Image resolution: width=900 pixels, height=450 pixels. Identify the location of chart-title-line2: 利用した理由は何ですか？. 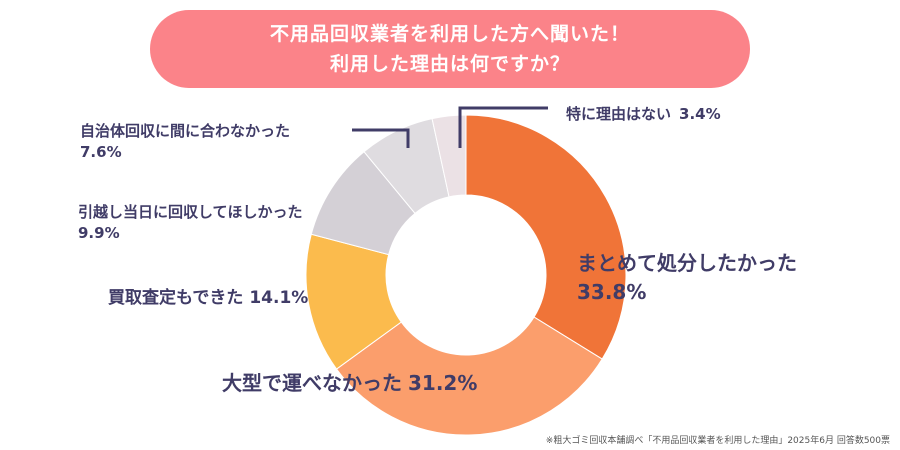
(449, 64).